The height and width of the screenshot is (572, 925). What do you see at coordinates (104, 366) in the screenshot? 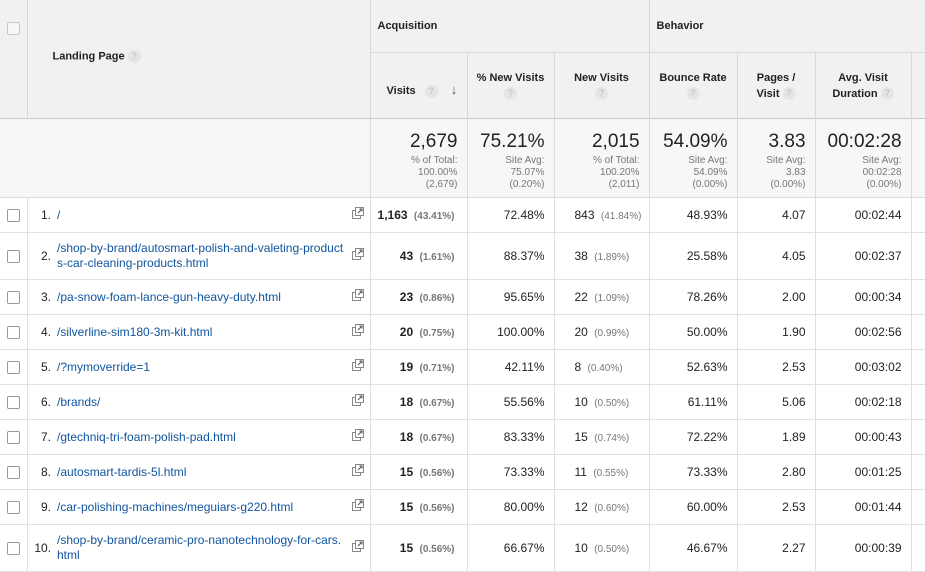
I see `landing-page-link: /?mymoverride=1` at bounding box center [104, 366].